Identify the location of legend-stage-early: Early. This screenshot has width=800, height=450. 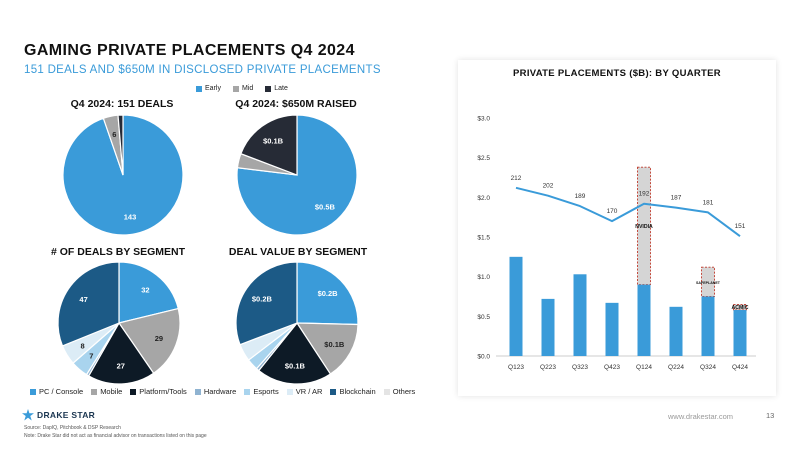
(208, 88).